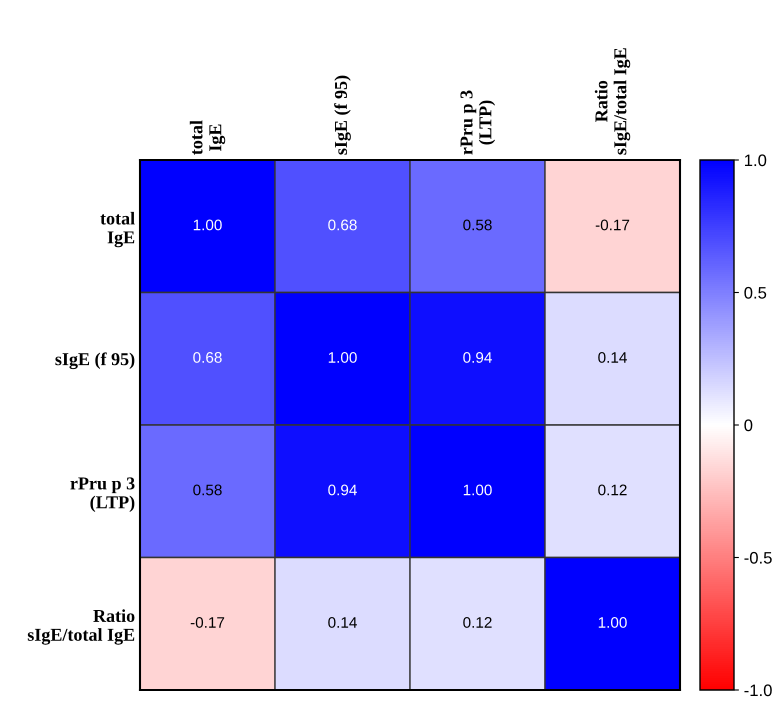 This screenshot has height=704, width=781. What do you see at coordinates (81, 627) in the screenshot?
I see `y-tick-label: Ratio sIgE/total IgE` at bounding box center [81, 627].